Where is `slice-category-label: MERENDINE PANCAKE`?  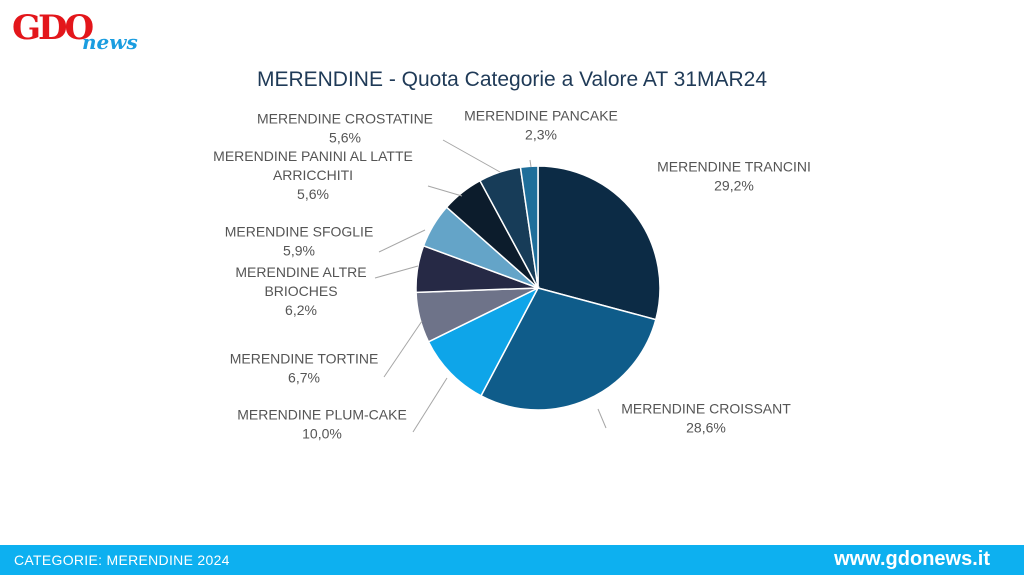
slice-category-label: MERENDINE PANCAKE is located at coordinates (541, 116).